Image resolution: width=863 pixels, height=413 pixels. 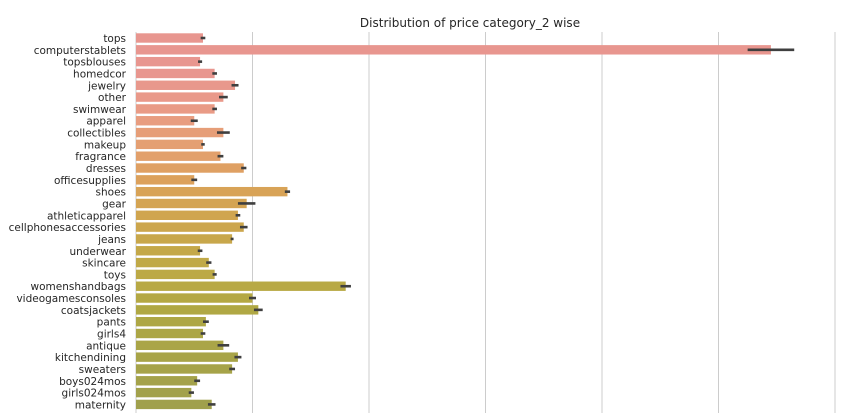 What do you see at coordinates (90, 181) in the screenshot?
I see `category-label-officesupplies: officesupplies` at bounding box center [90, 181].